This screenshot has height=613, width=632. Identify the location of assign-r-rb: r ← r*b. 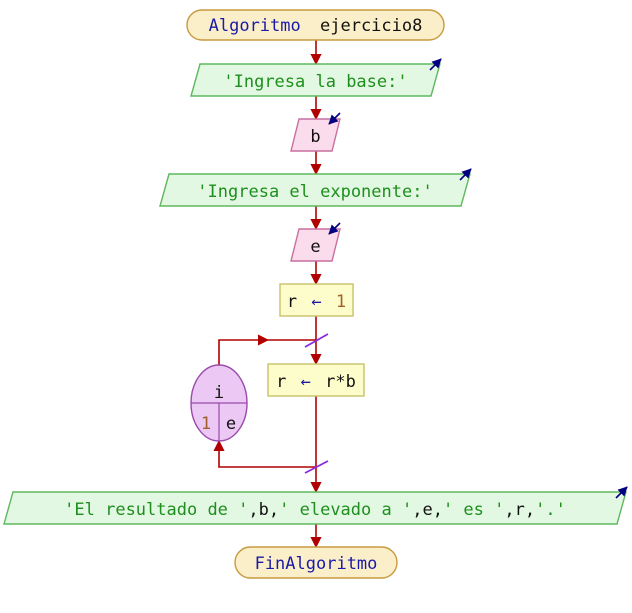
(316, 380).